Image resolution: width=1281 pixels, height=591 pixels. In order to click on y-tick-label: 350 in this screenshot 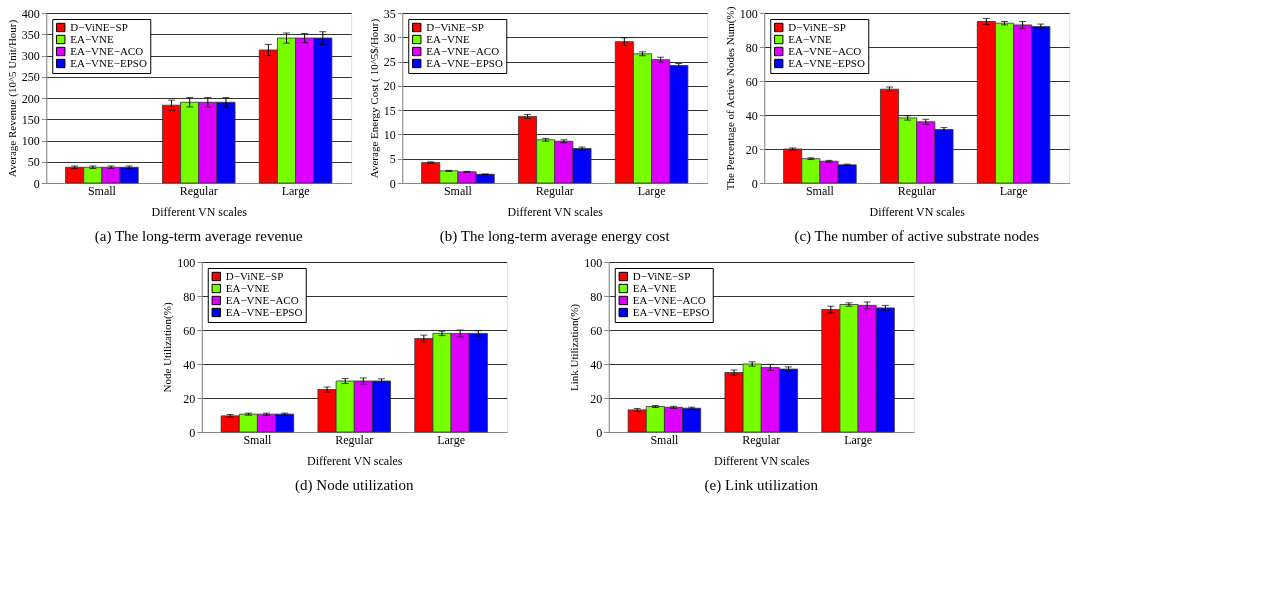, I will do `click(30, 34)`.